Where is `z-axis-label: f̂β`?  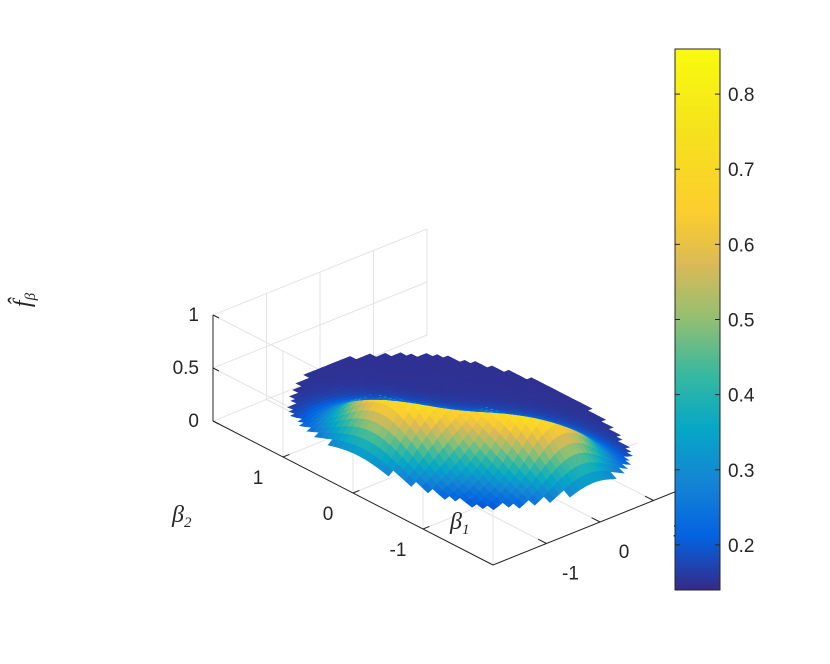
z-axis-label: f̂β is located at coordinates (23, 299).